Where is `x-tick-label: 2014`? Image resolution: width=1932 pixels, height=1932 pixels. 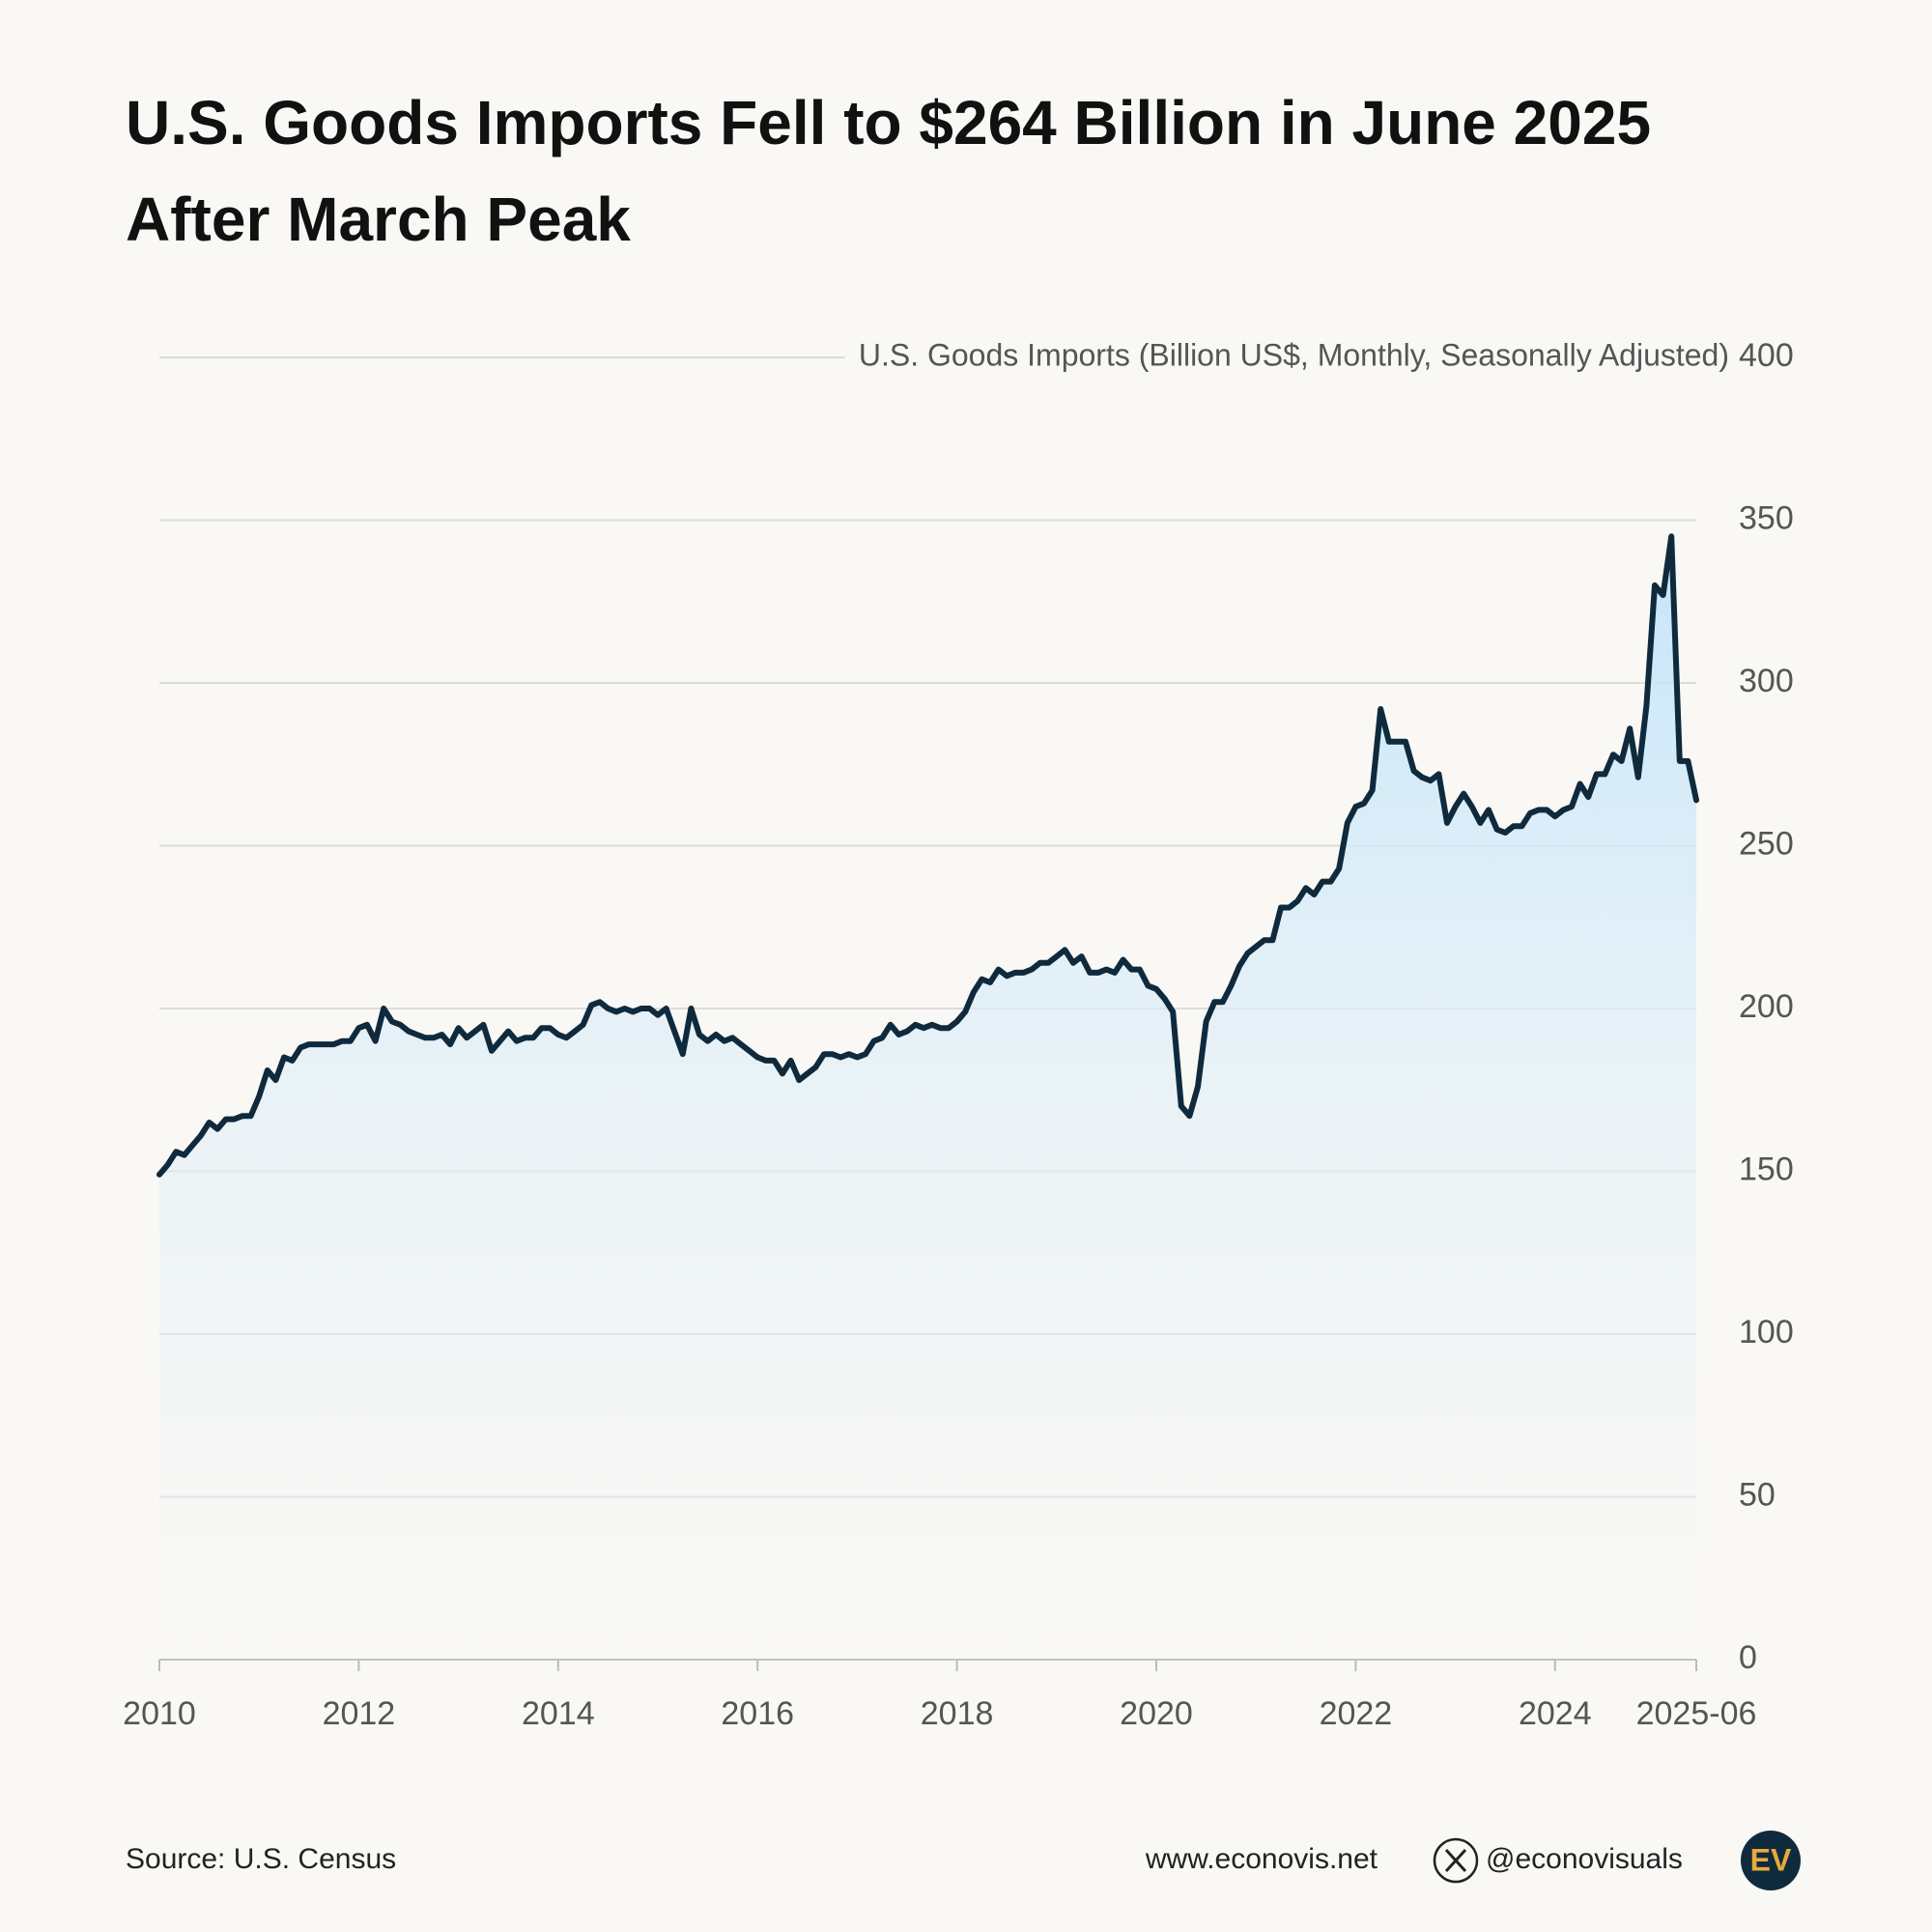
x-tick-label: 2014 is located at coordinates (558, 1713).